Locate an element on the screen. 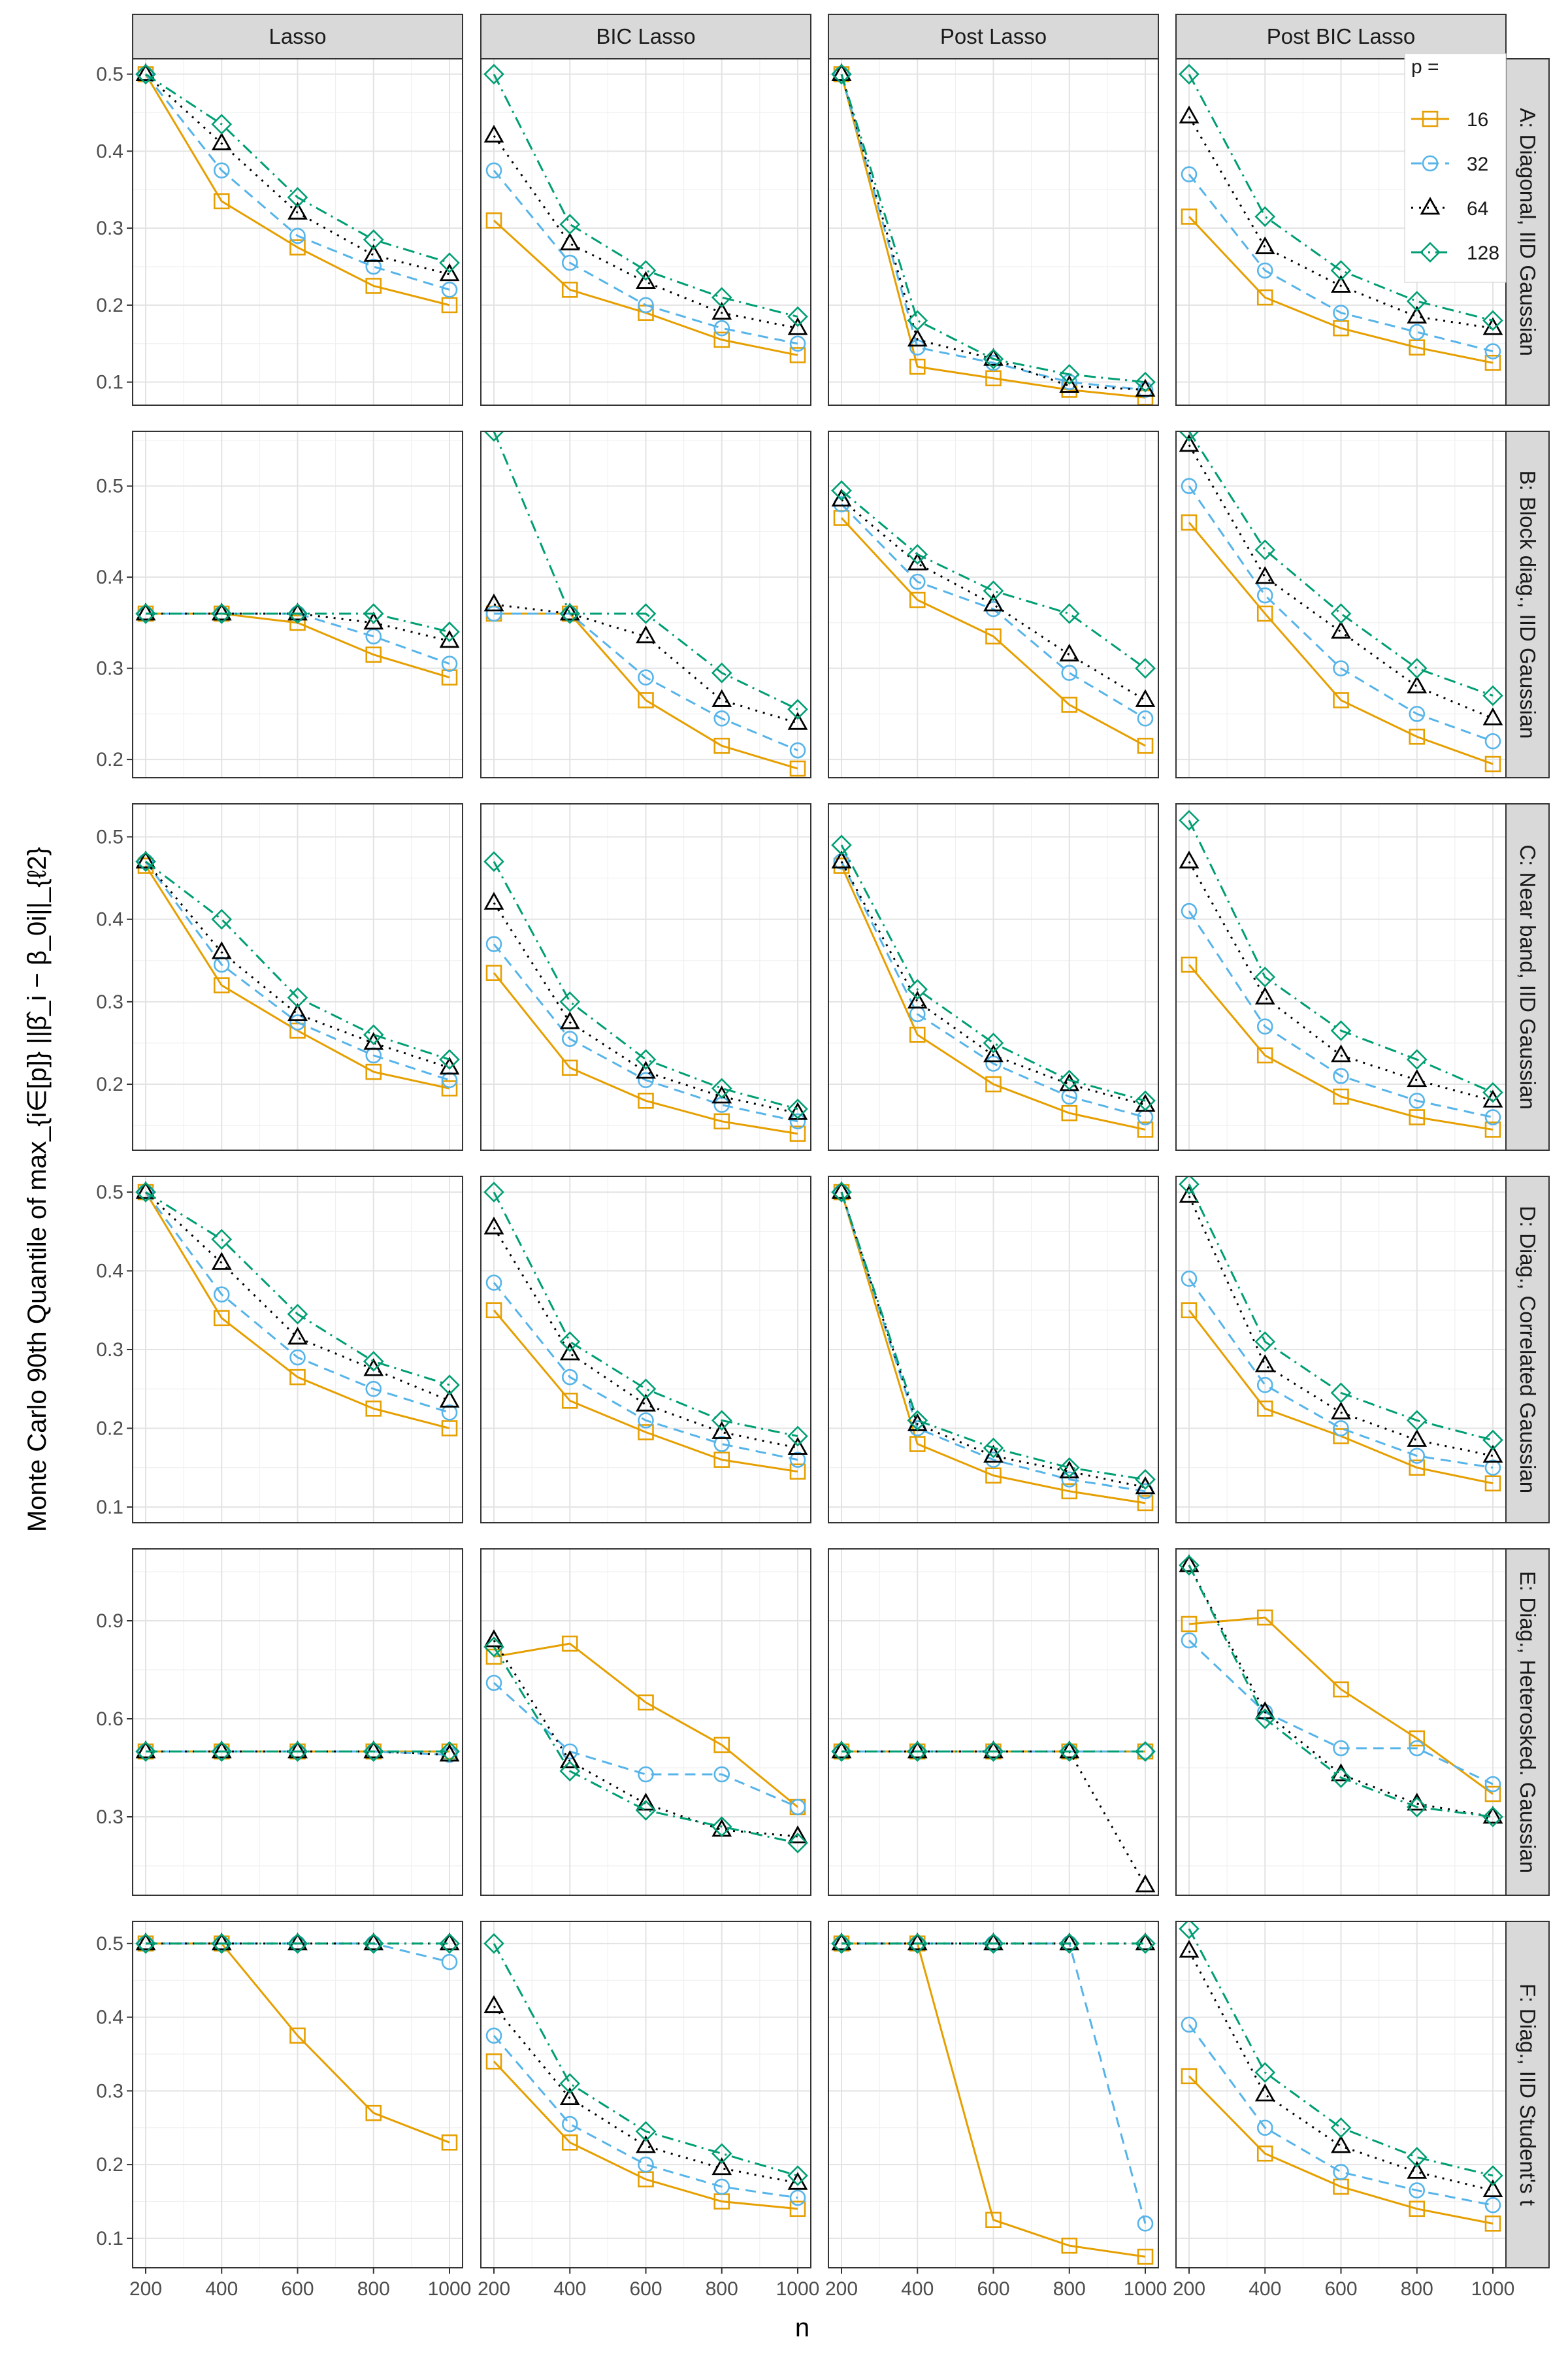  y-tick-label: 0.4 is located at coordinates (109, 1271).